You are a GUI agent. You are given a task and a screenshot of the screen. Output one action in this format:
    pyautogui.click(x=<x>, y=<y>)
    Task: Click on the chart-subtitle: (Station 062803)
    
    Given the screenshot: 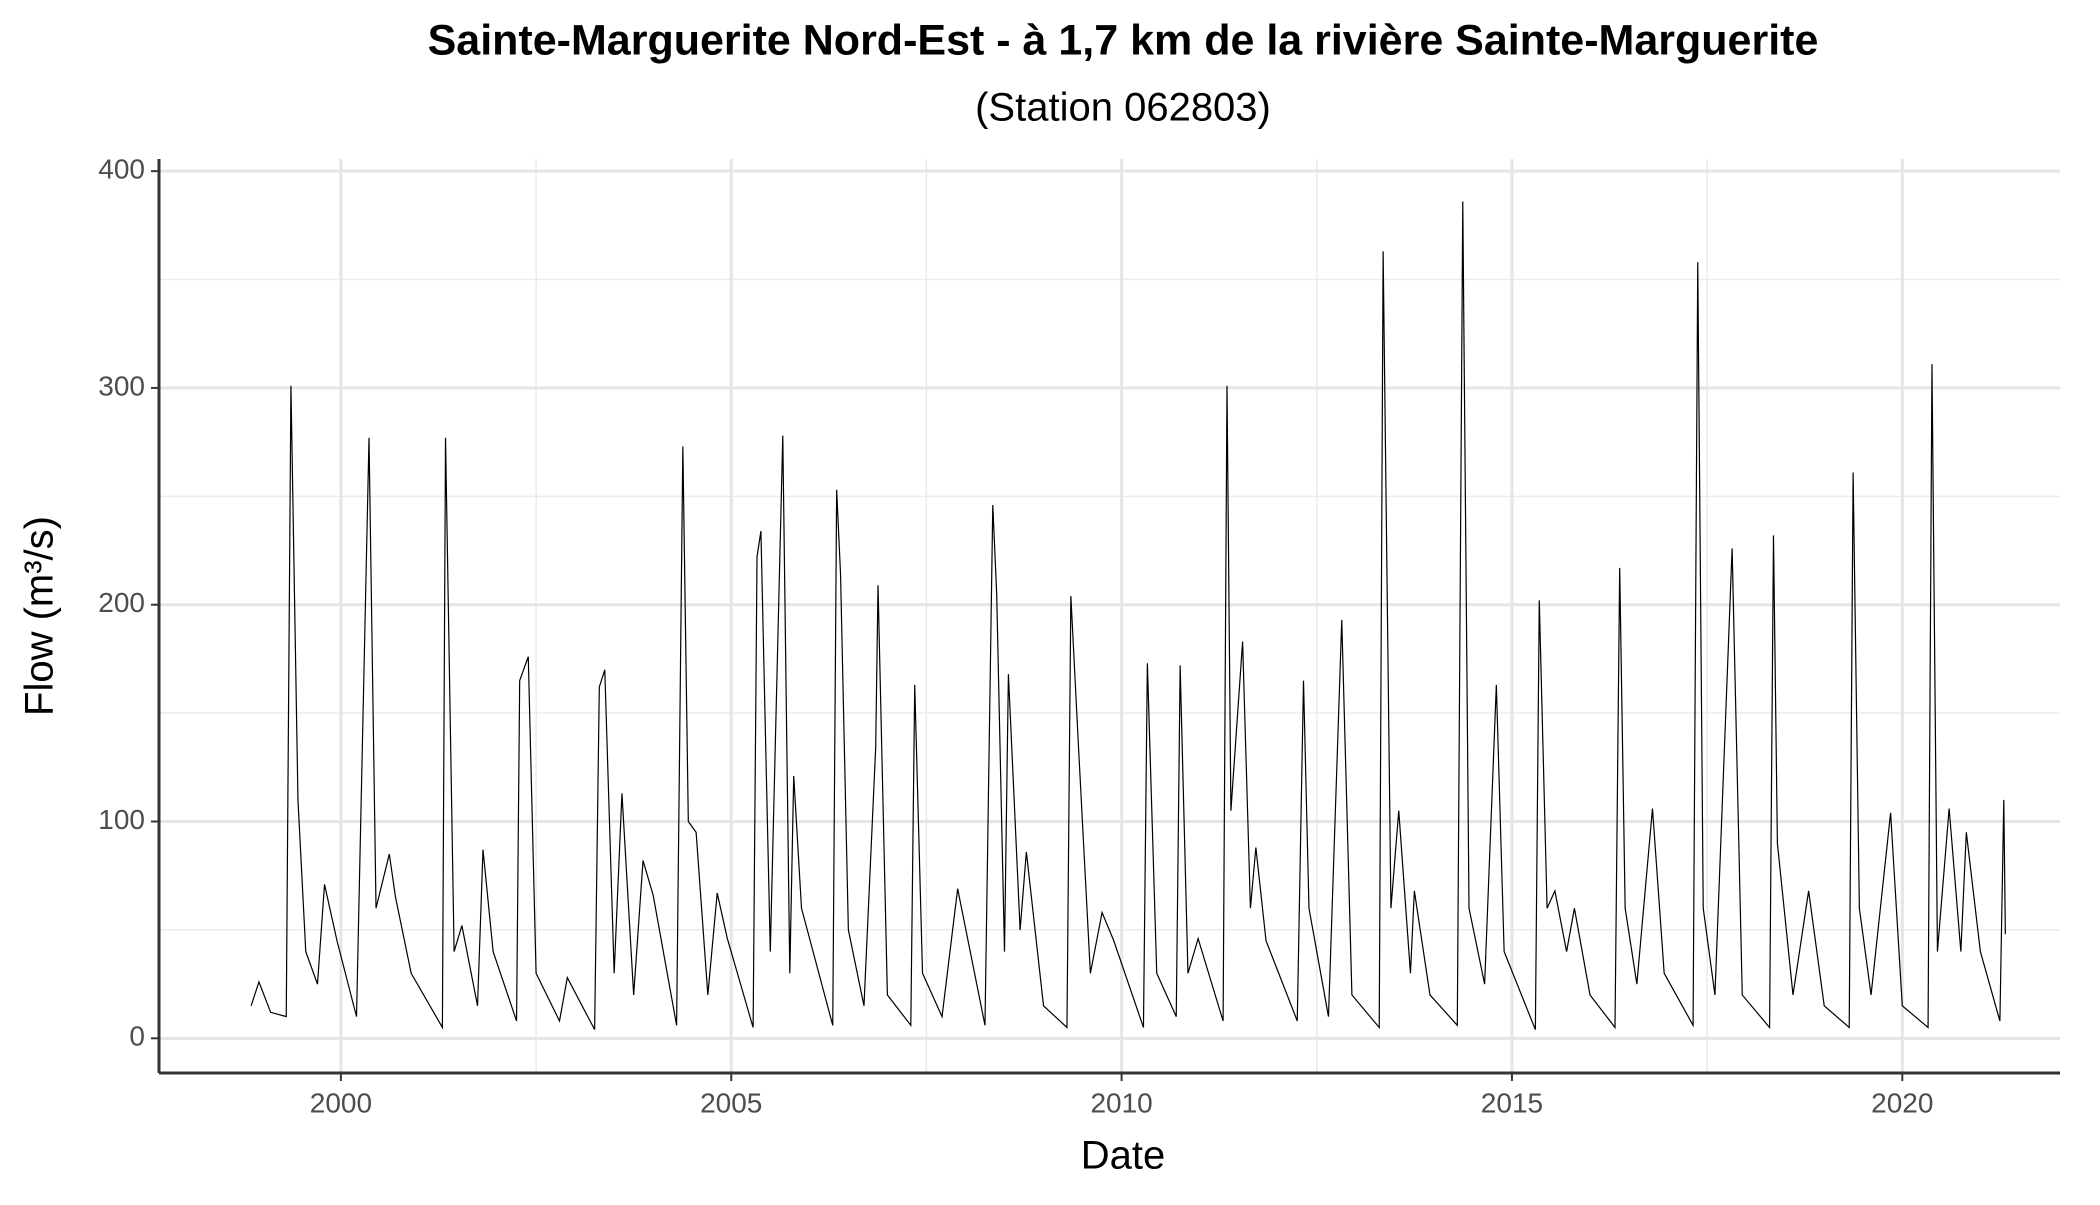 What is the action you would take?
    pyautogui.click(x=1123, y=108)
    